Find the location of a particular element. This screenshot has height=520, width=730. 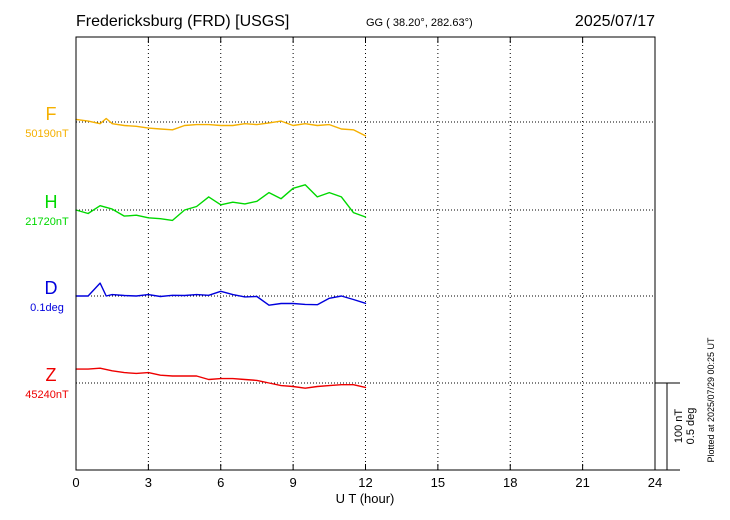

x-tick-label: 3 is located at coordinates (148, 482).